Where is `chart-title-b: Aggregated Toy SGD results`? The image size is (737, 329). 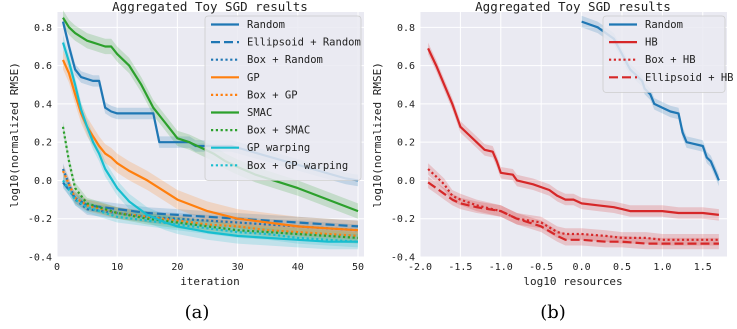 chart-title-b: Aggregated Toy SGD results is located at coordinates (573, 7).